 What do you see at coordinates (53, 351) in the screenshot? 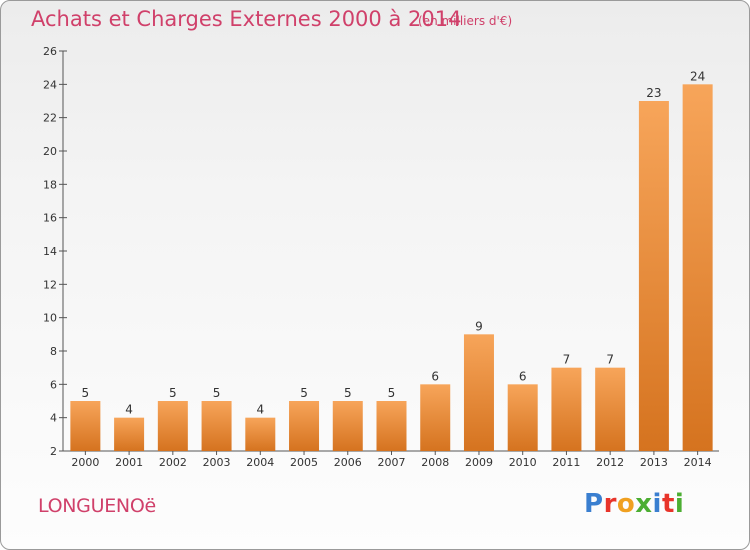
I see `y-tick-label: 8` at bounding box center [53, 351].